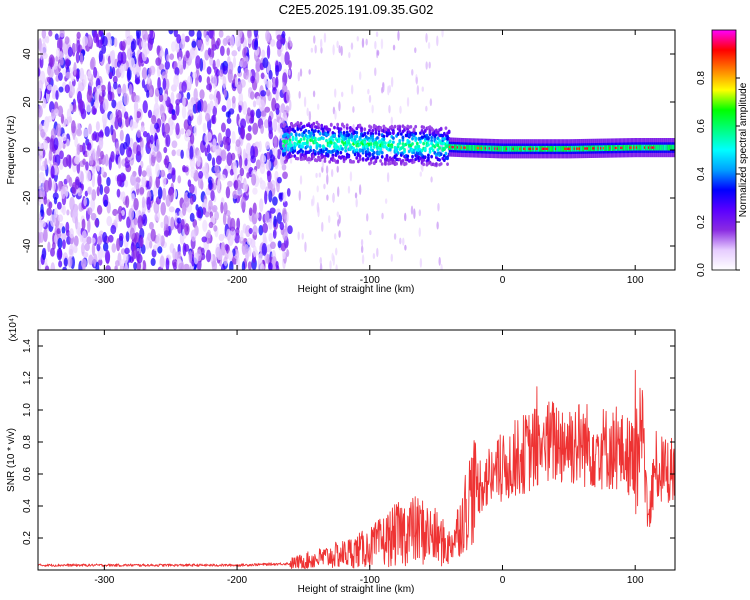  I want to click on colorbar-tick-label: 0.0, so click(701, 270).